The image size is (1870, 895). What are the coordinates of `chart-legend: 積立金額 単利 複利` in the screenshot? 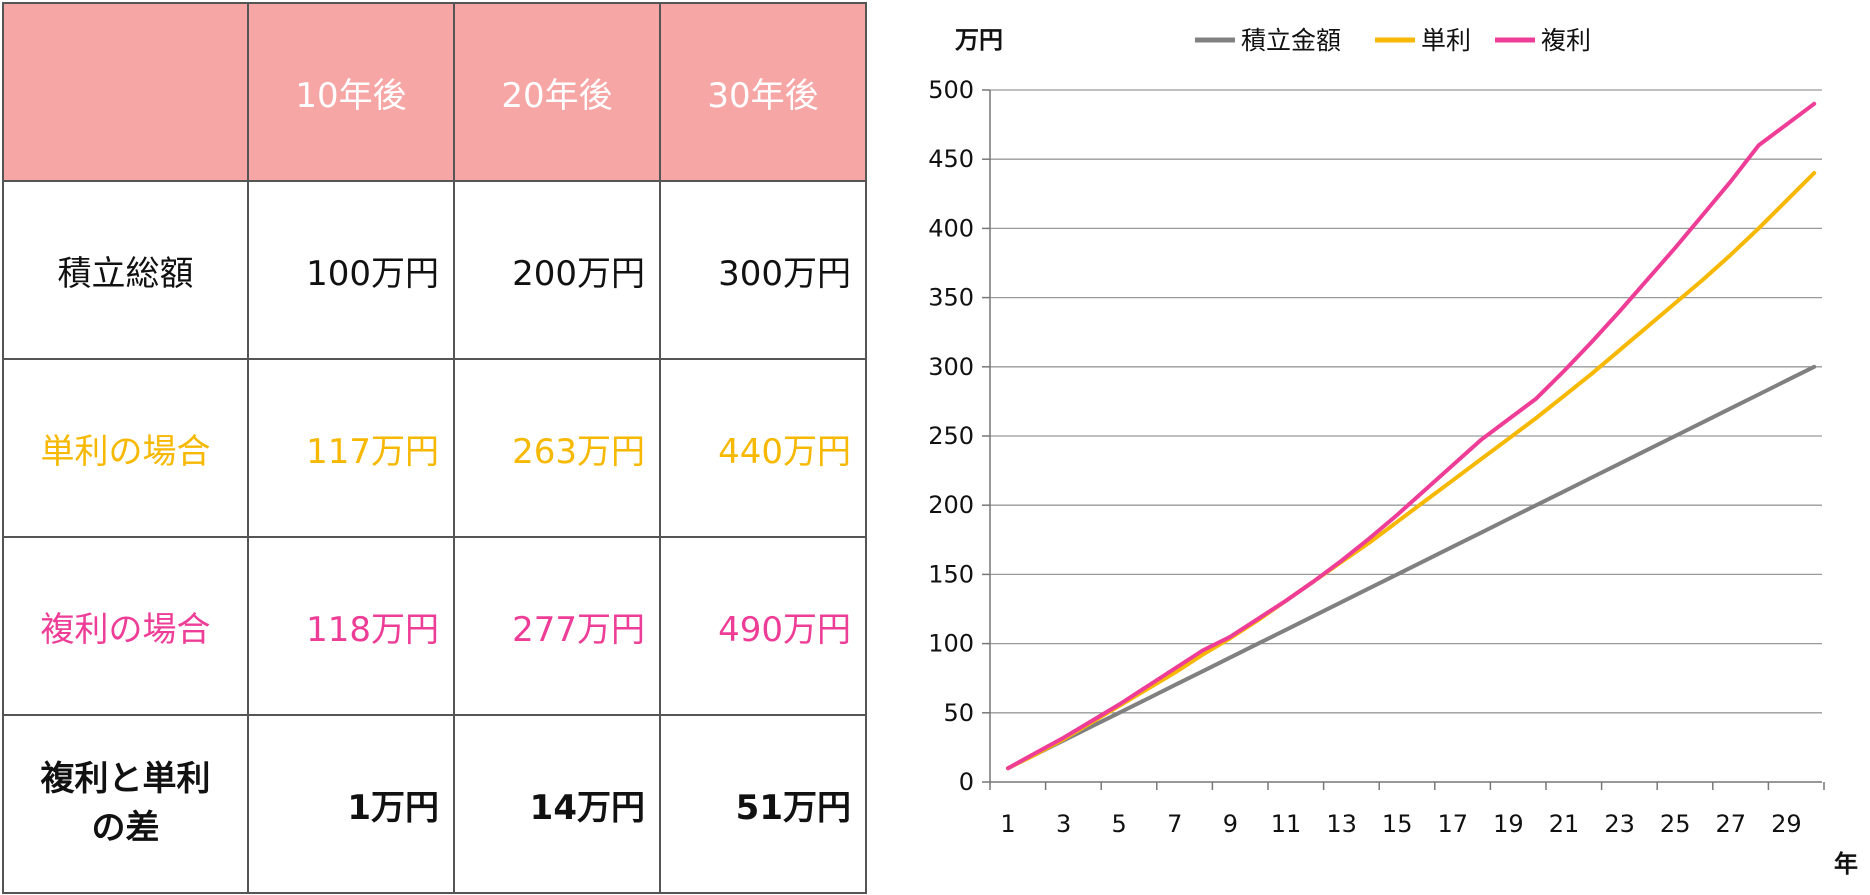 It's located at (1393, 40).